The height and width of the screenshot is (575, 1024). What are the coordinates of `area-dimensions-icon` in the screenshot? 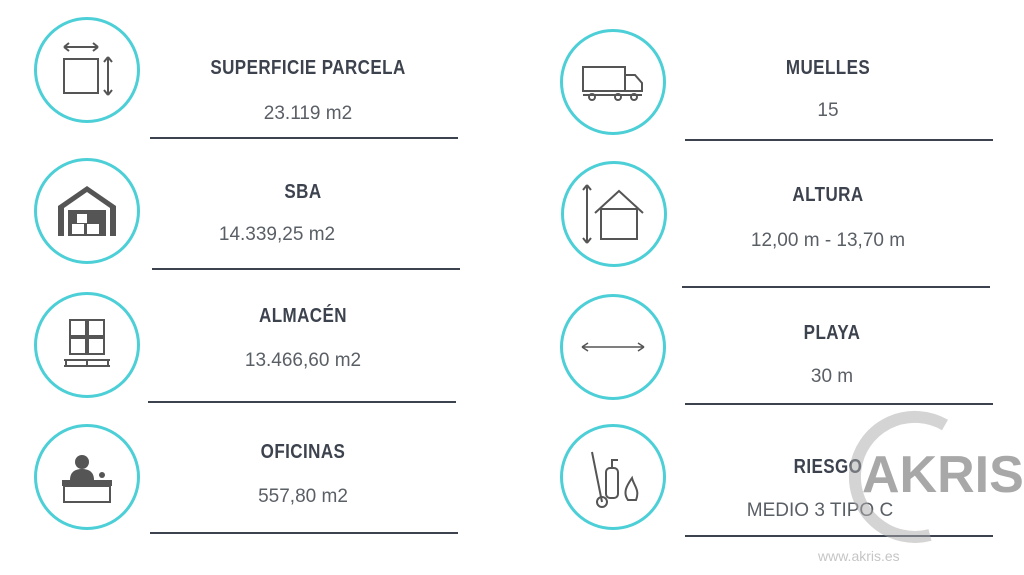 It's located at (87, 70).